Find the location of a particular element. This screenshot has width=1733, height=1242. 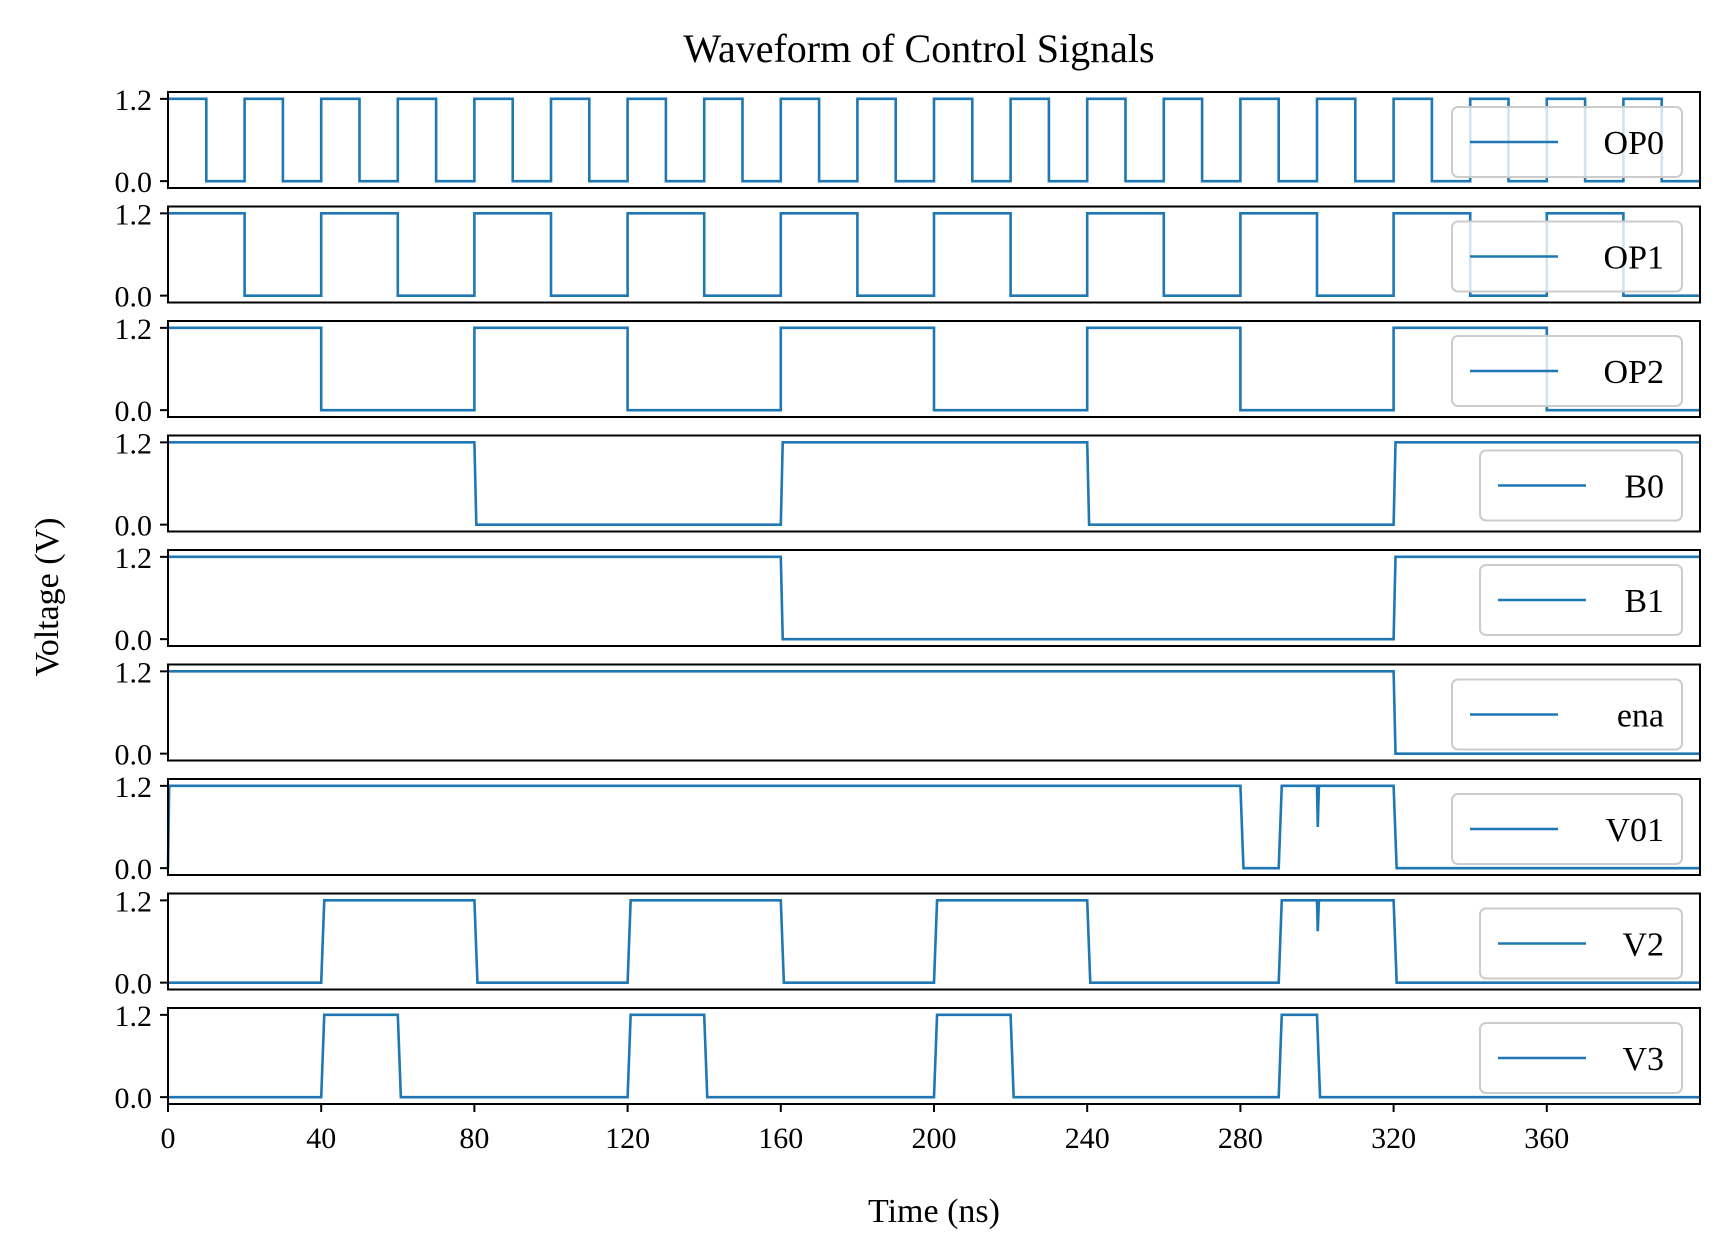

panel-ena: 0.0 1.2 ena is located at coordinates (908, 714).